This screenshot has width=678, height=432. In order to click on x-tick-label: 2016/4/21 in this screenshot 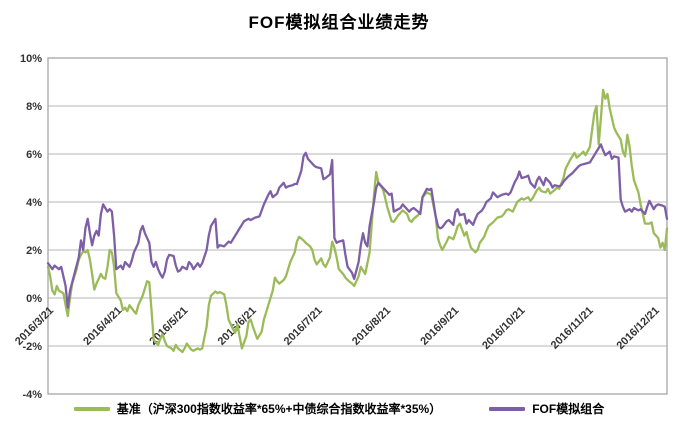, I will do `click(102, 326)`.